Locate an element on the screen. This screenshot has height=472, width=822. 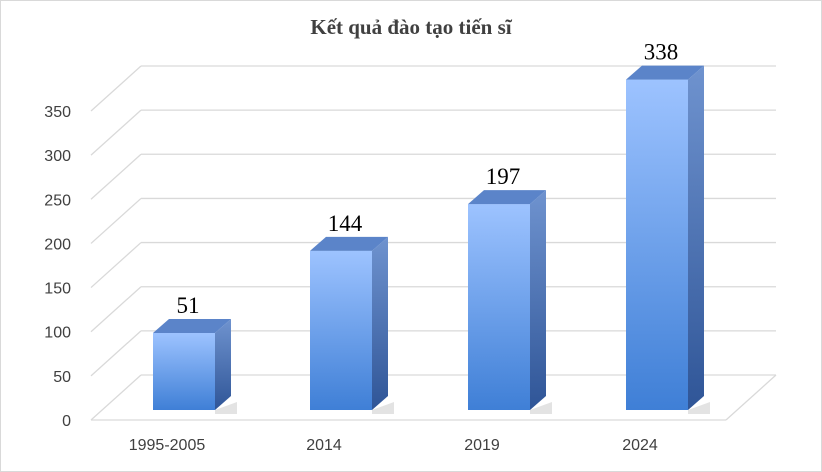
data-label: 197 is located at coordinates (503, 176).